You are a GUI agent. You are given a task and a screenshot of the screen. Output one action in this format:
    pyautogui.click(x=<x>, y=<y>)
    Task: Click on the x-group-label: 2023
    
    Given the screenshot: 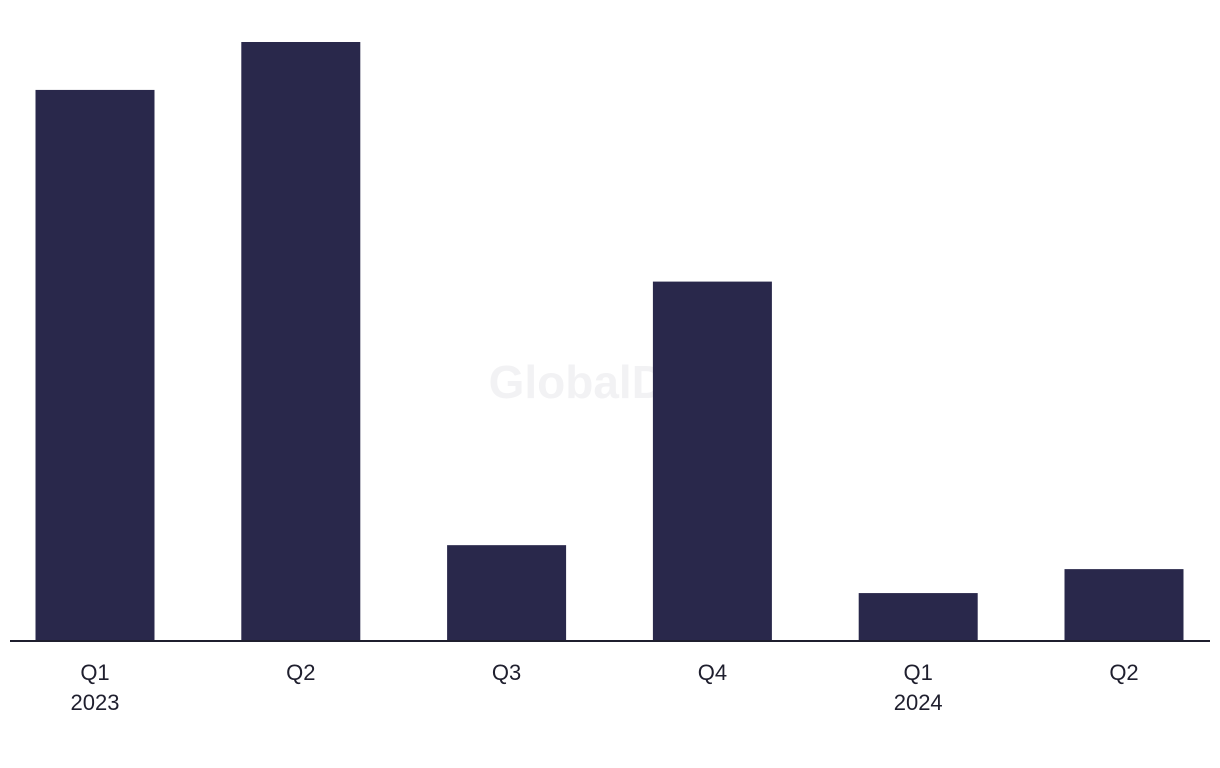 What is the action you would take?
    pyautogui.click(x=95, y=702)
    